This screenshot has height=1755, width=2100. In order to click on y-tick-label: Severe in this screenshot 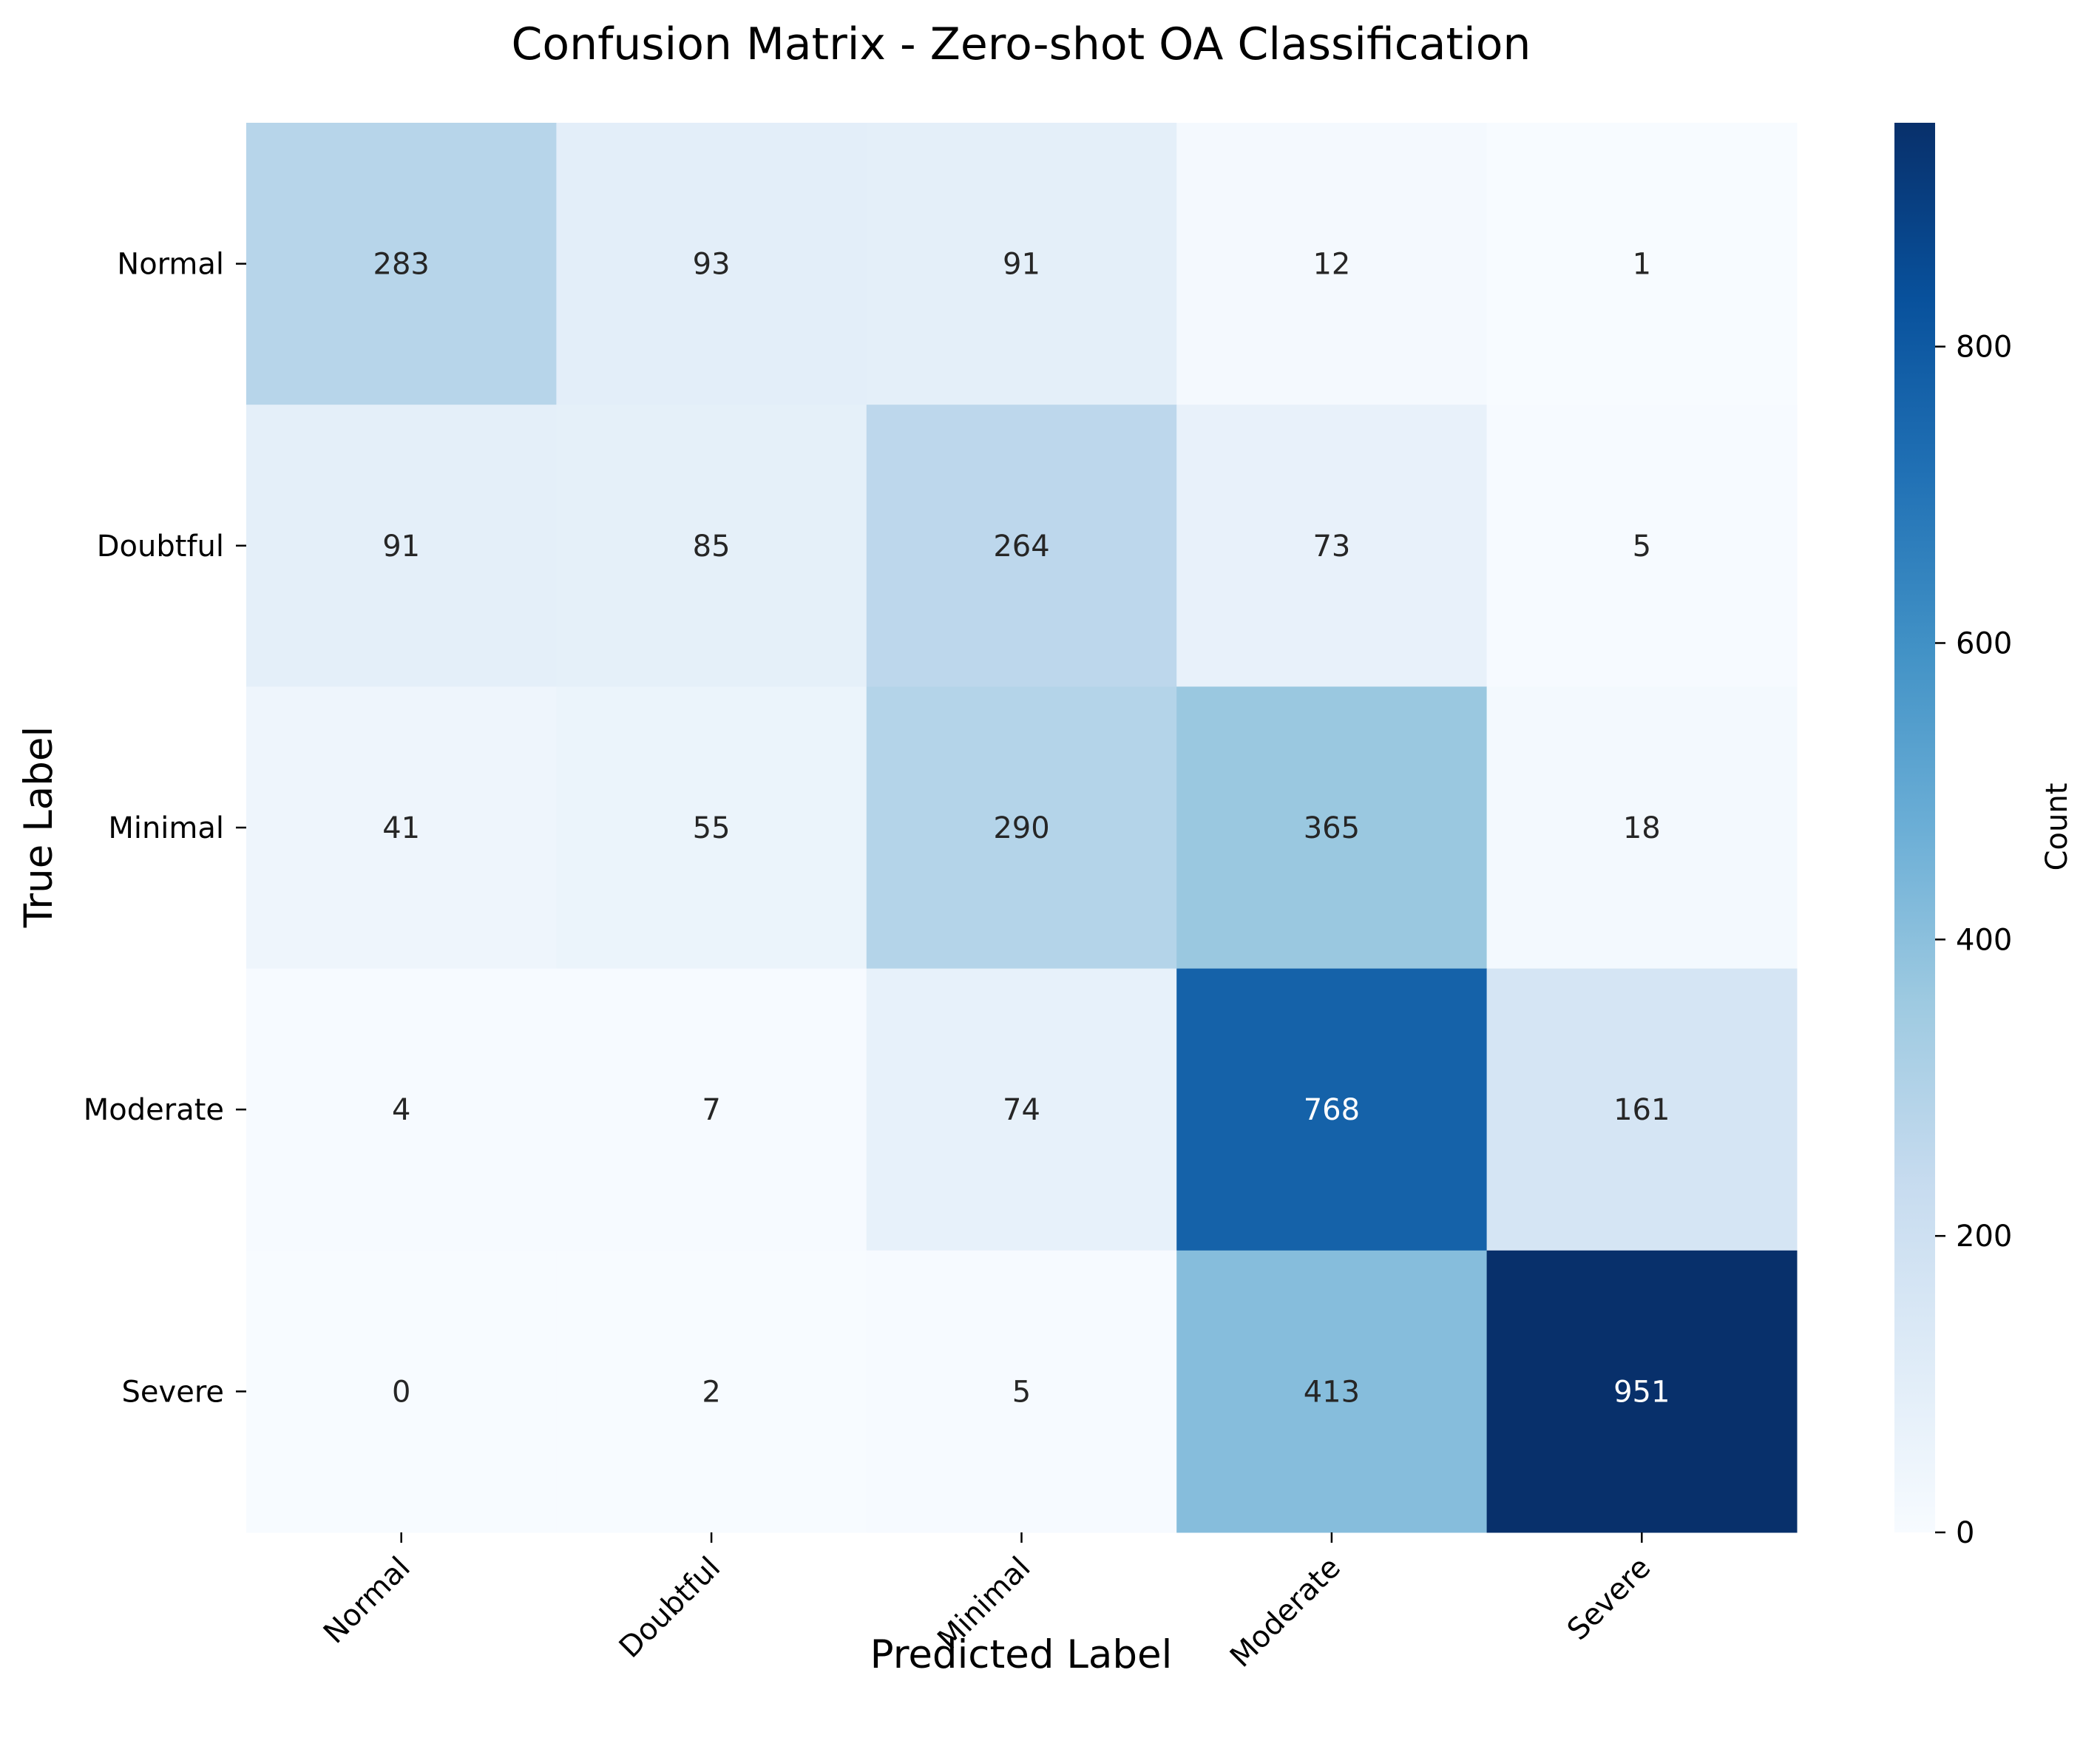, I will do `click(173, 1392)`.